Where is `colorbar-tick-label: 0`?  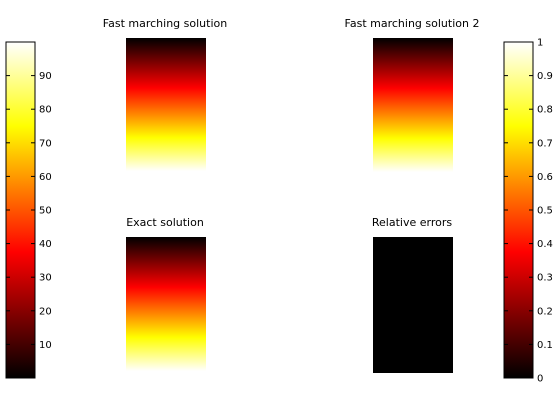 colorbar-tick-label: 0 is located at coordinates (540, 379).